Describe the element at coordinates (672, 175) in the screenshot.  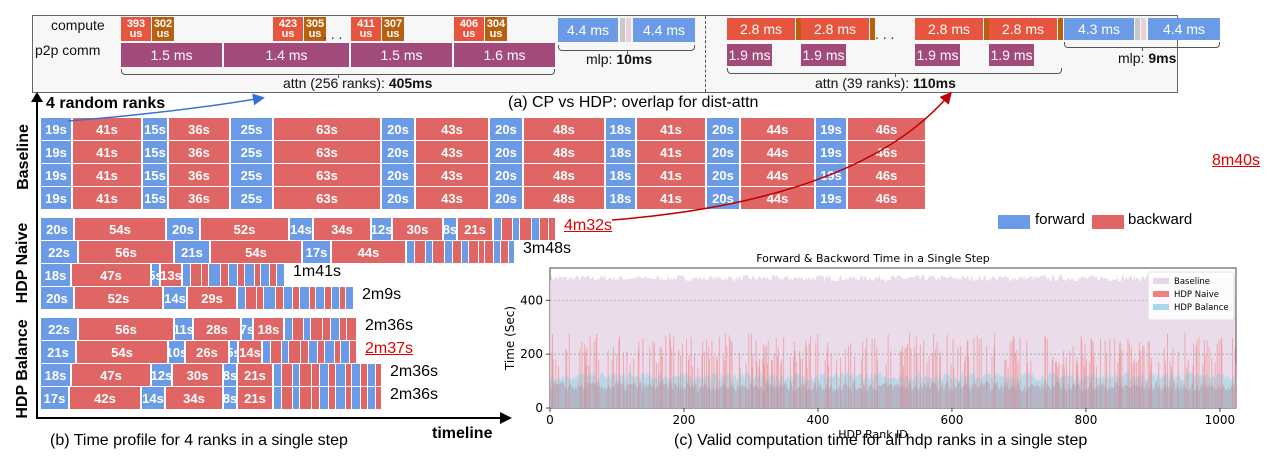
I see `backward-segment: 41s` at that location.